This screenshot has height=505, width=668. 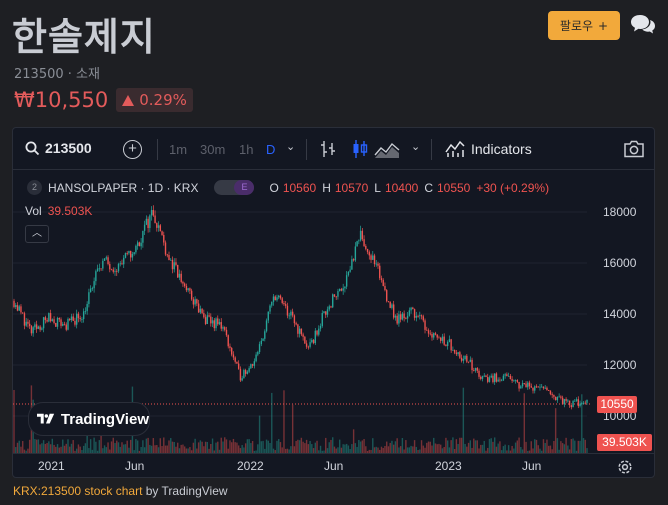 I want to click on indicators-icon, so click(x=455, y=148).